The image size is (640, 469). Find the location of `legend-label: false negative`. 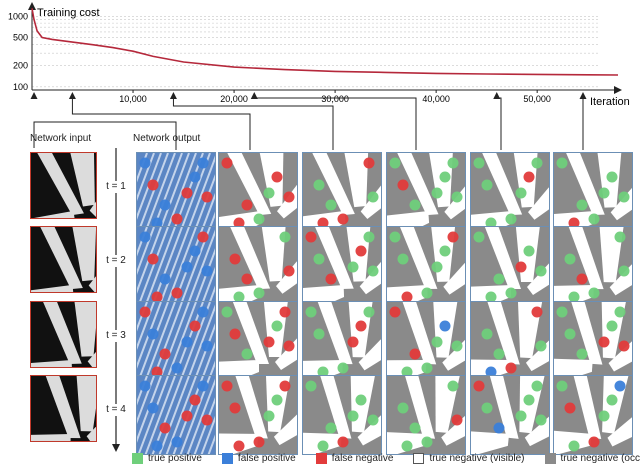

legend-label: false negative is located at coordinates (362, 458).